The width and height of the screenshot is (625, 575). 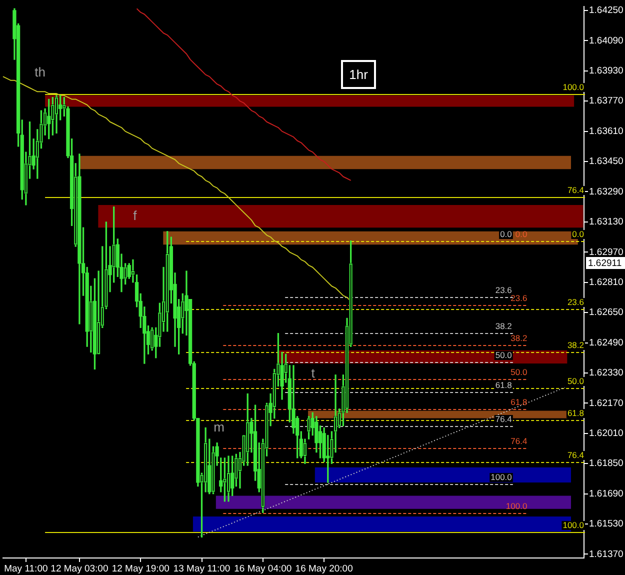 I want to click on y-tick-label: 1.61370, so click(x=606, y=554).